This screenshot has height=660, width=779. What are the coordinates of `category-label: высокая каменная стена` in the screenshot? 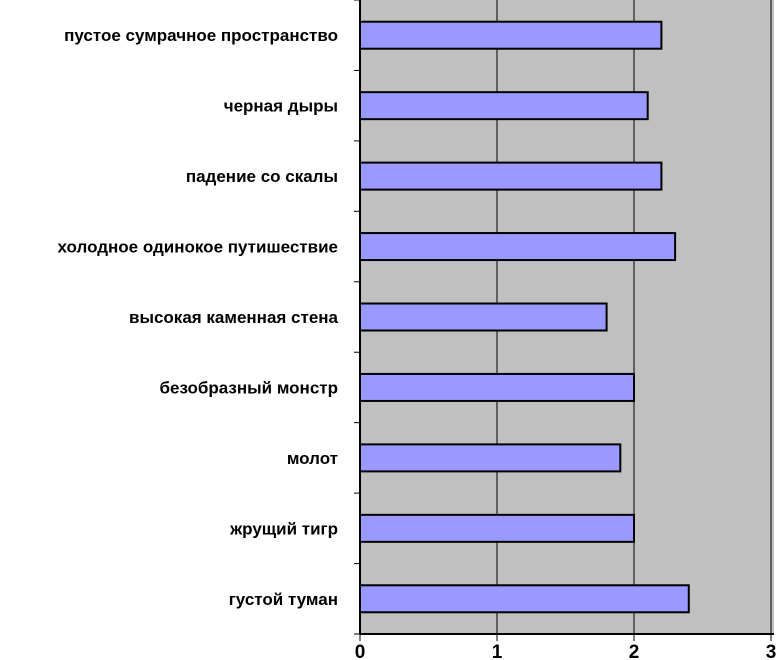 It's located at (234, 317).